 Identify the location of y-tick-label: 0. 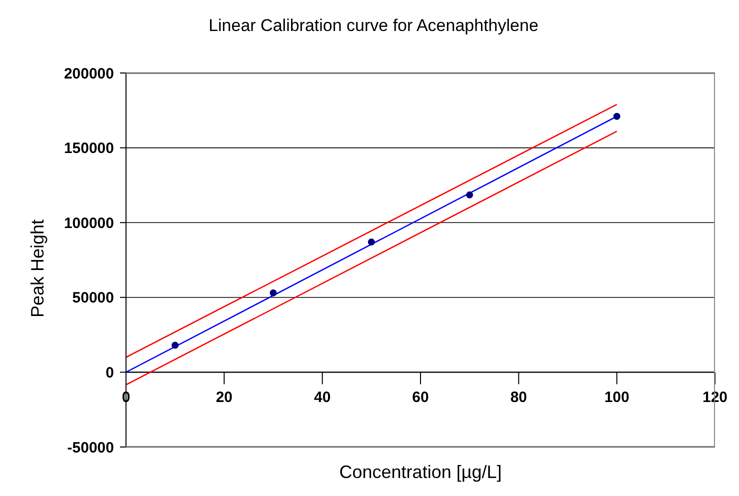
(110, 373).